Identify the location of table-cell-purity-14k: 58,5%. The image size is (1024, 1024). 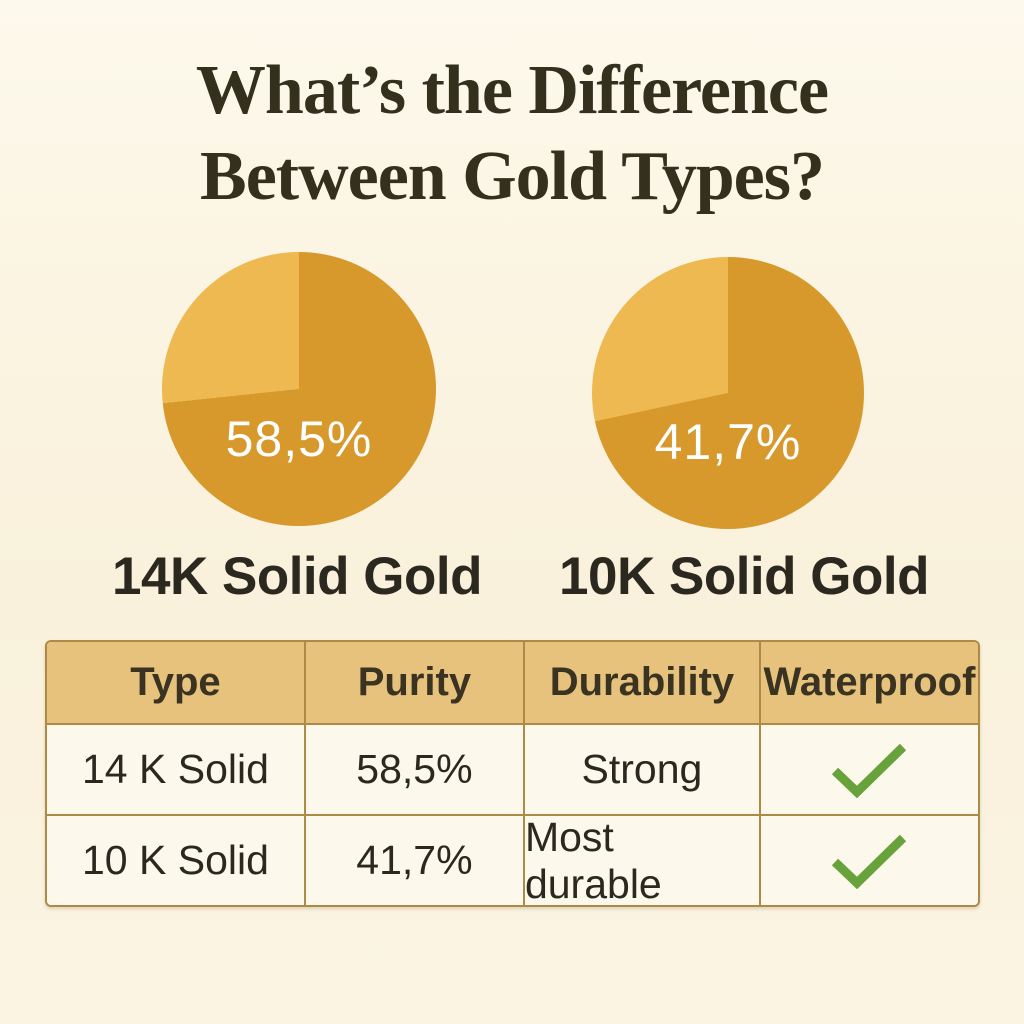
(413, 768).